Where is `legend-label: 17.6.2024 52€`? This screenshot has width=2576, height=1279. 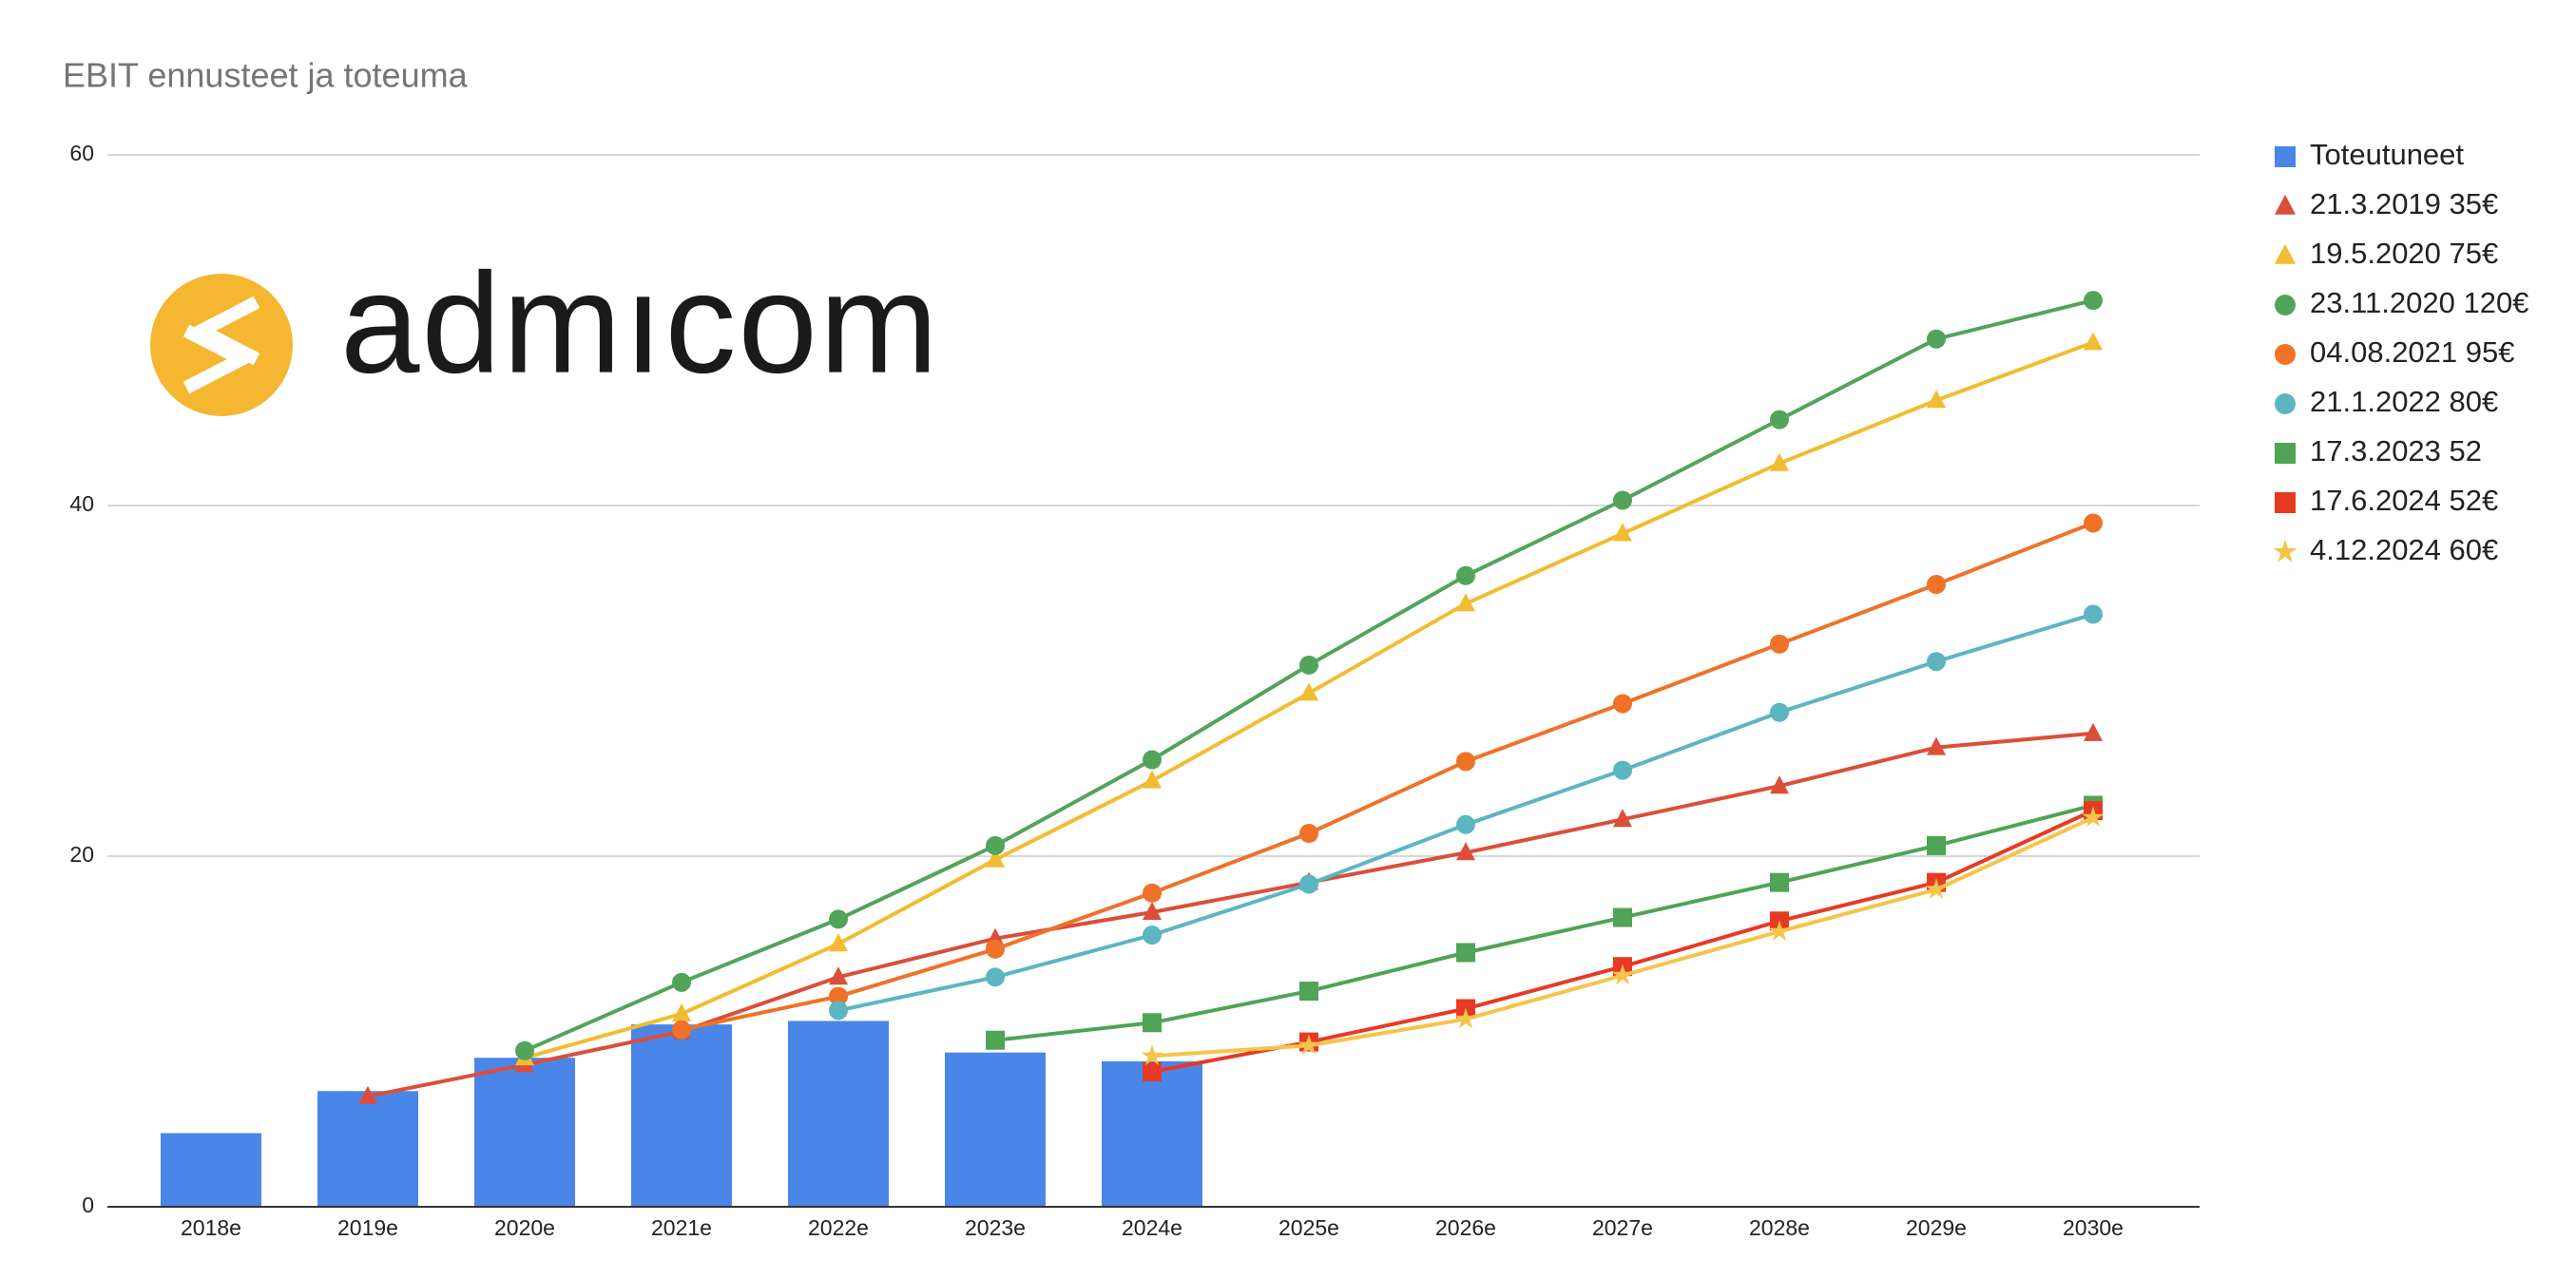
legend-label: 17.6.2024 52€ is located at coordinates (2404, 500).